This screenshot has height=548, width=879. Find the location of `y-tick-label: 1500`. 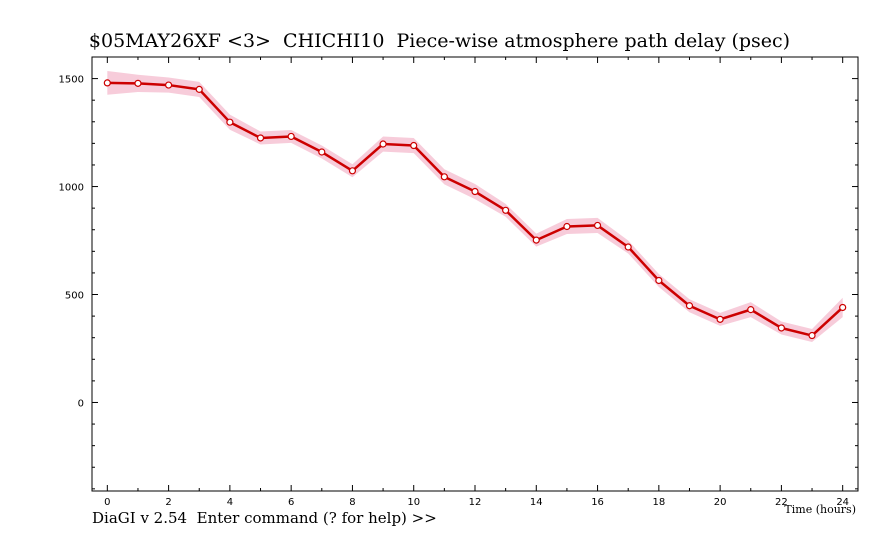

y-tick-label: 1500 is located at coordinates (71, 80).